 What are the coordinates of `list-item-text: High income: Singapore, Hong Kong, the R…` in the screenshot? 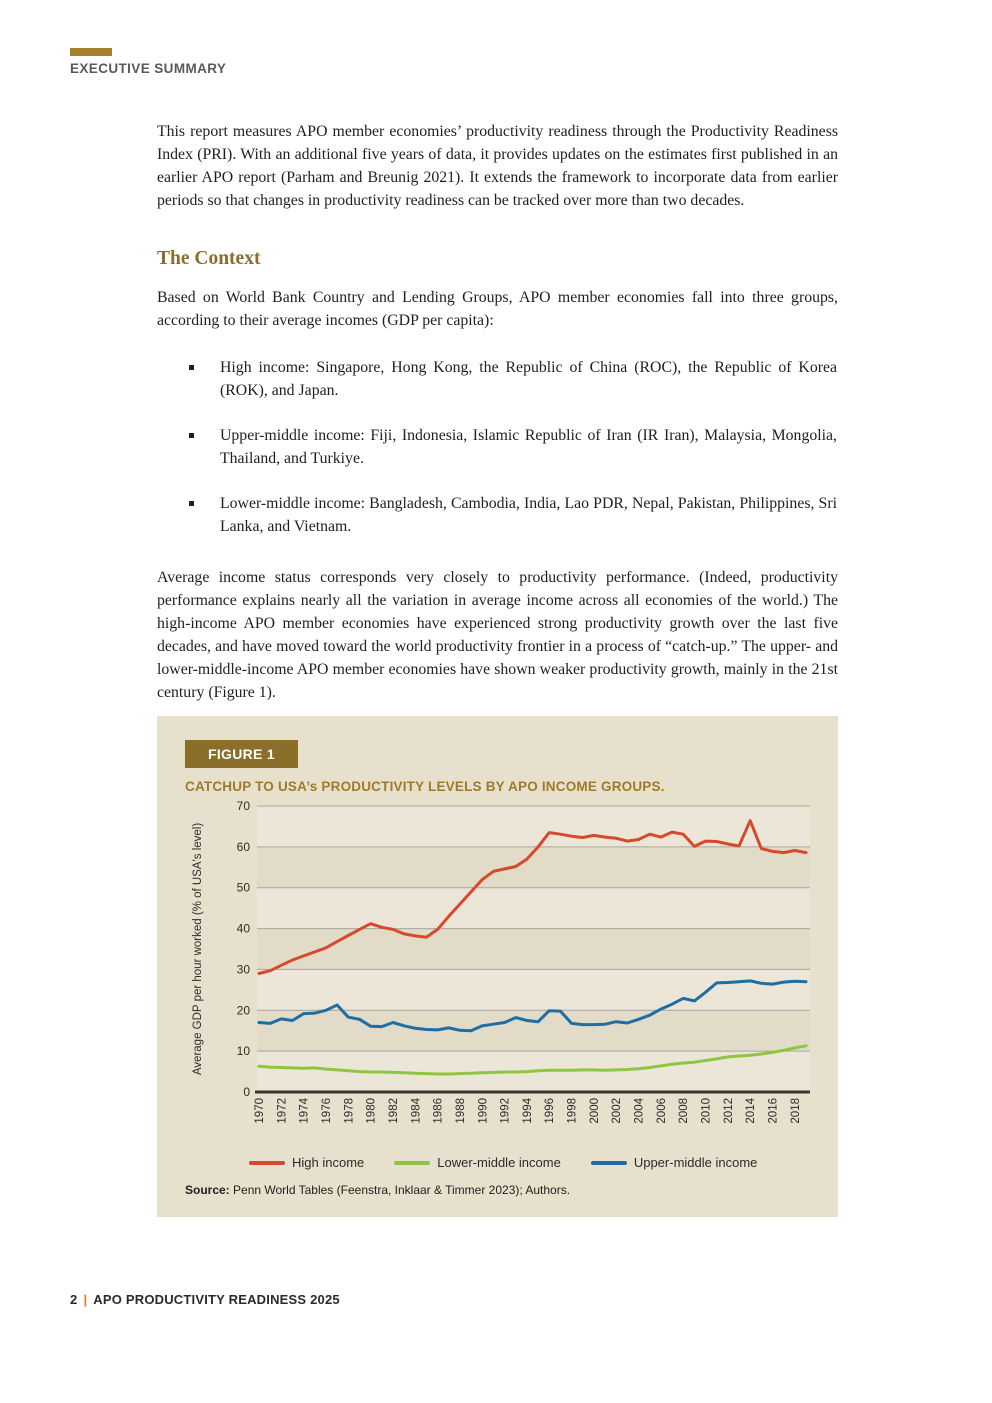 It's located at (528, 379).